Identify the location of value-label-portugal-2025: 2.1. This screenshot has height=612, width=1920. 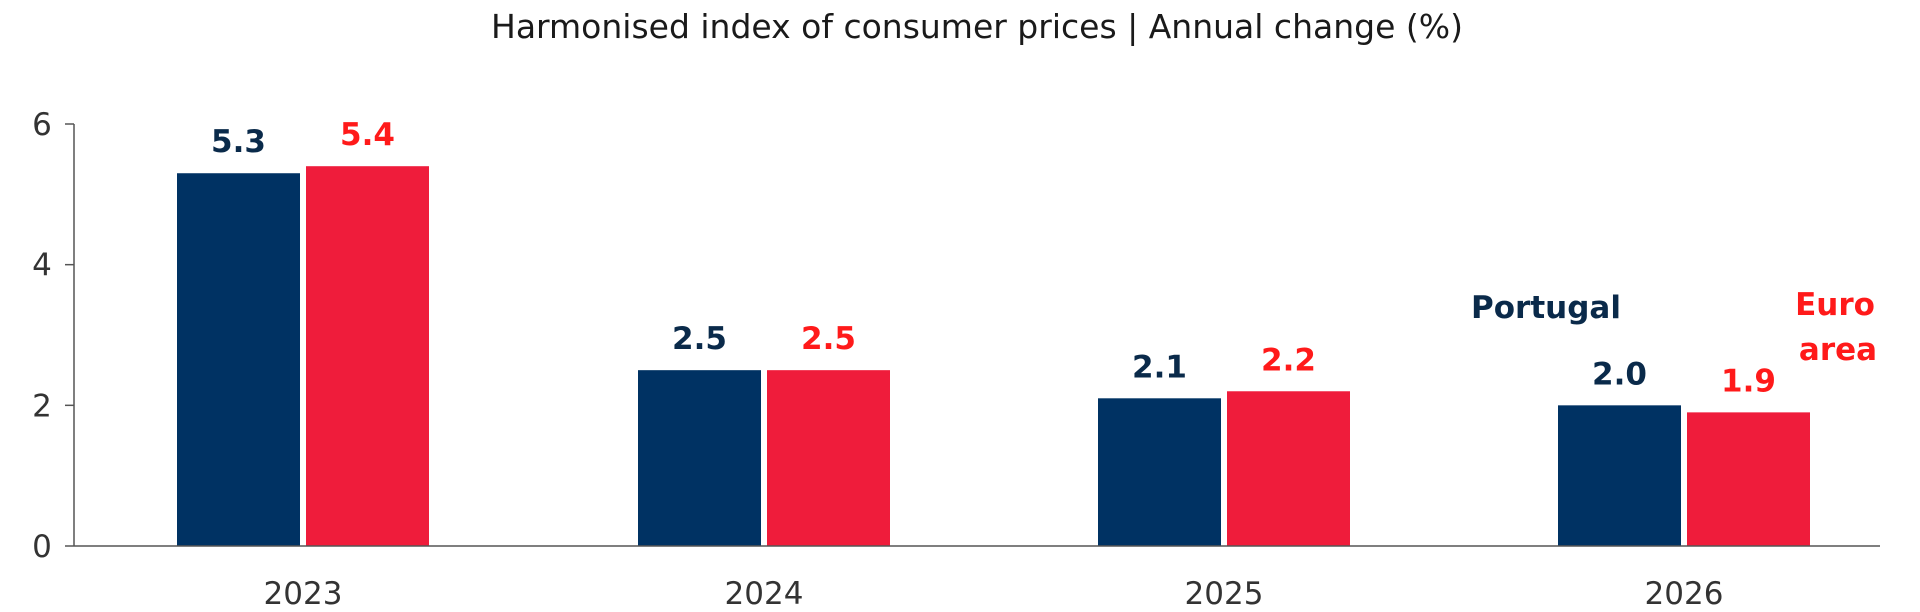
(1159, 367).